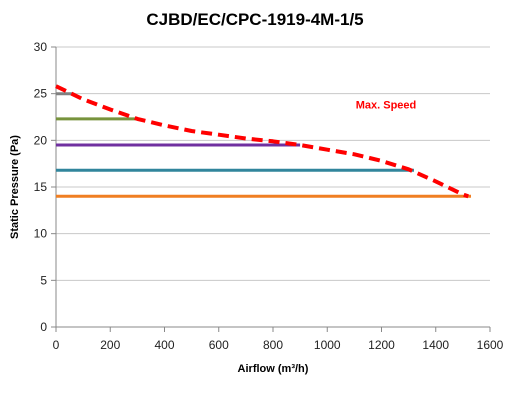 This screenshot has height=405, width=510. Describe the element at coordinates (43, 327) in the screenshot. I see `y-tick-label: 0` at that location.